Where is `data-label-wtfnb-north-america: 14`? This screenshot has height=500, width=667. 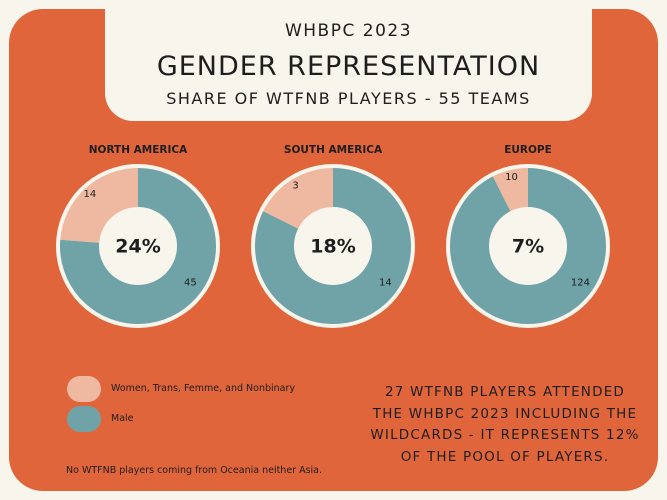
data-label-wtfnb-north-america: 14 is located at coordinates (89, 194).